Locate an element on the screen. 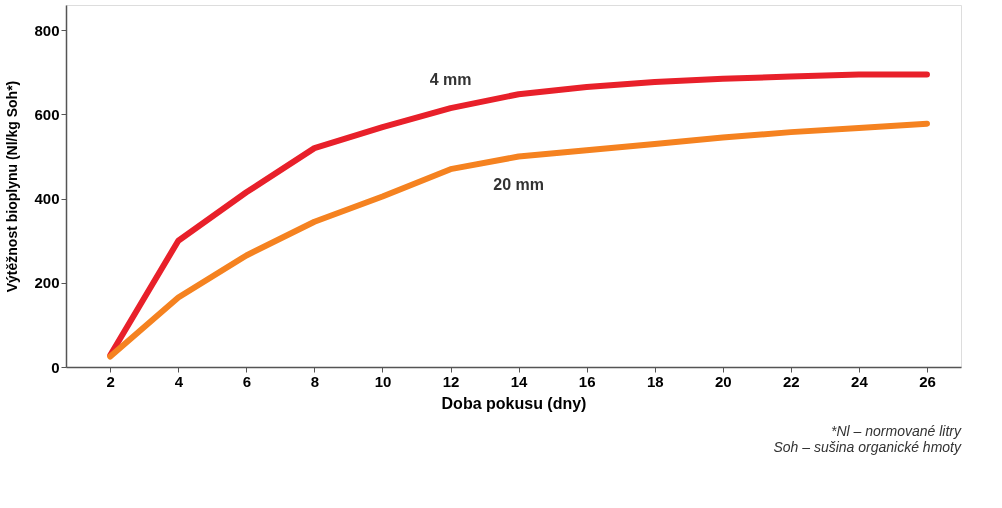 Image resolution: width=1002 pixels, height=508 pixels. x-tick-label: 12 is located at coordinates (451, 381).